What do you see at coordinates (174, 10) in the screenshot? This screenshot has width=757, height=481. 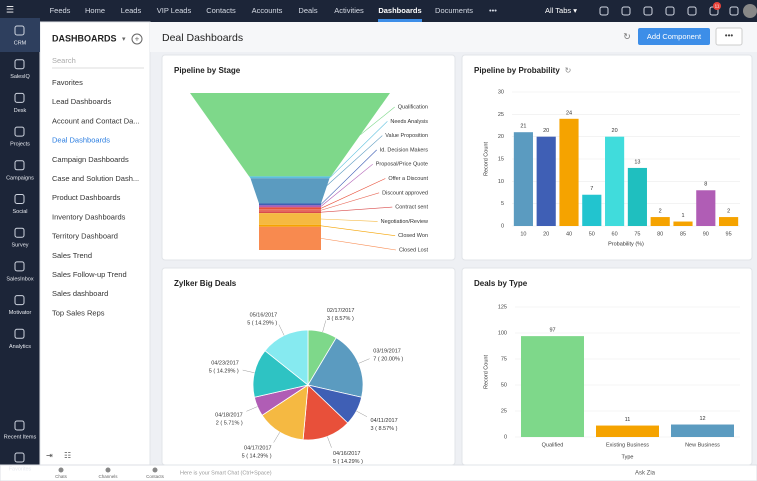 I see `nav-tab: VIP Leads` at bounding box center [174, 10].